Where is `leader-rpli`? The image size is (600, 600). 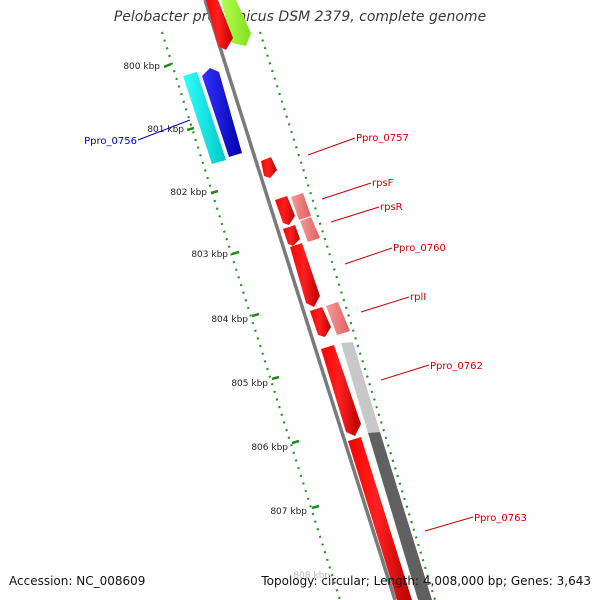 leader-rpli is located at coordinates (385, 304).